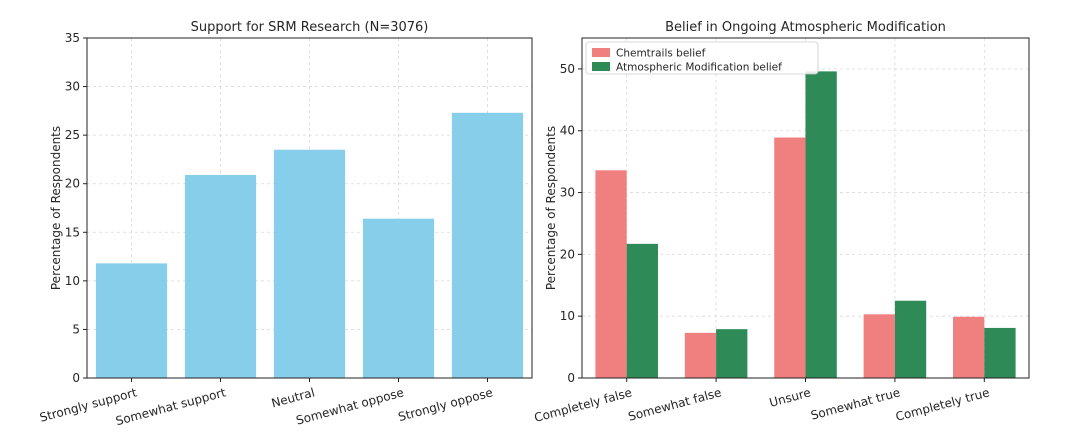 This screenshot has width=1080, height=439. Describe the element at coordinates (487, 245) in the screenshot. I see `bar-support-strongly-oppose` at that location.